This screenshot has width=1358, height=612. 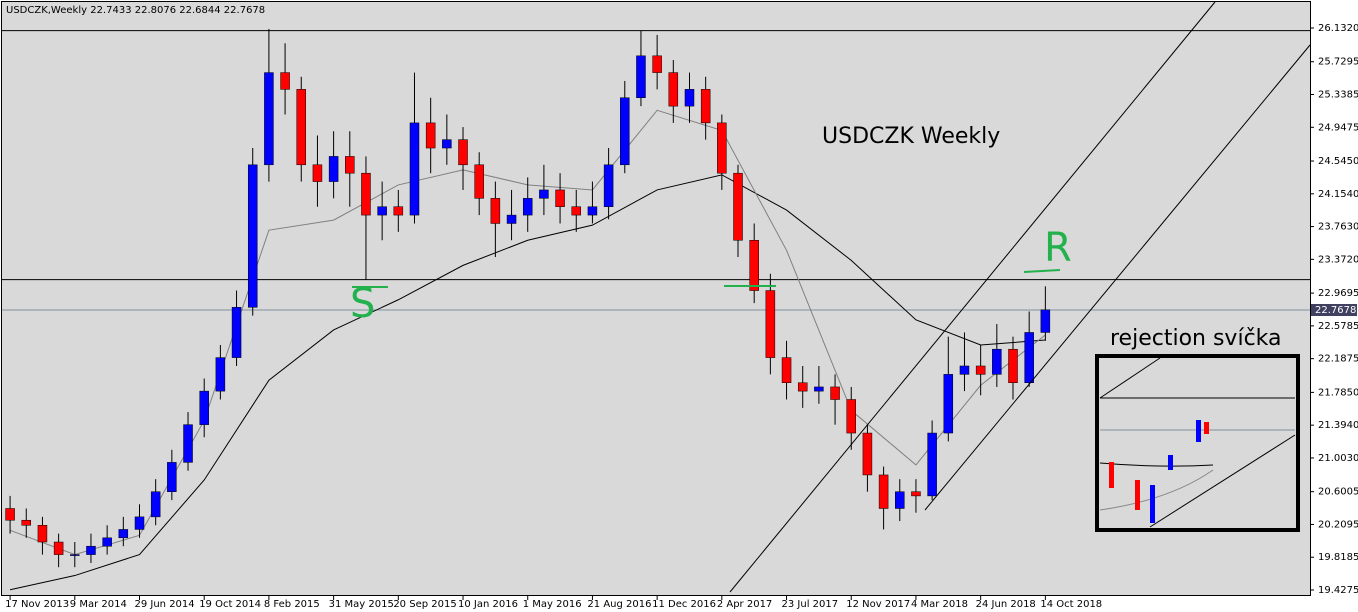 What do you see at coordinates (911, 136) in the screenshot?
I see `chart-title: USDCZK Weekly` at bounding box center [911, 136].